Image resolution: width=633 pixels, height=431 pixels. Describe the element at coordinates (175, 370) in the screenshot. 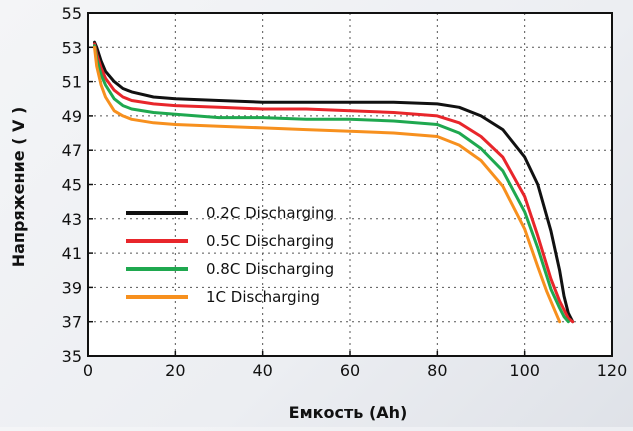

I see `x-tick-label: 20` at that location.